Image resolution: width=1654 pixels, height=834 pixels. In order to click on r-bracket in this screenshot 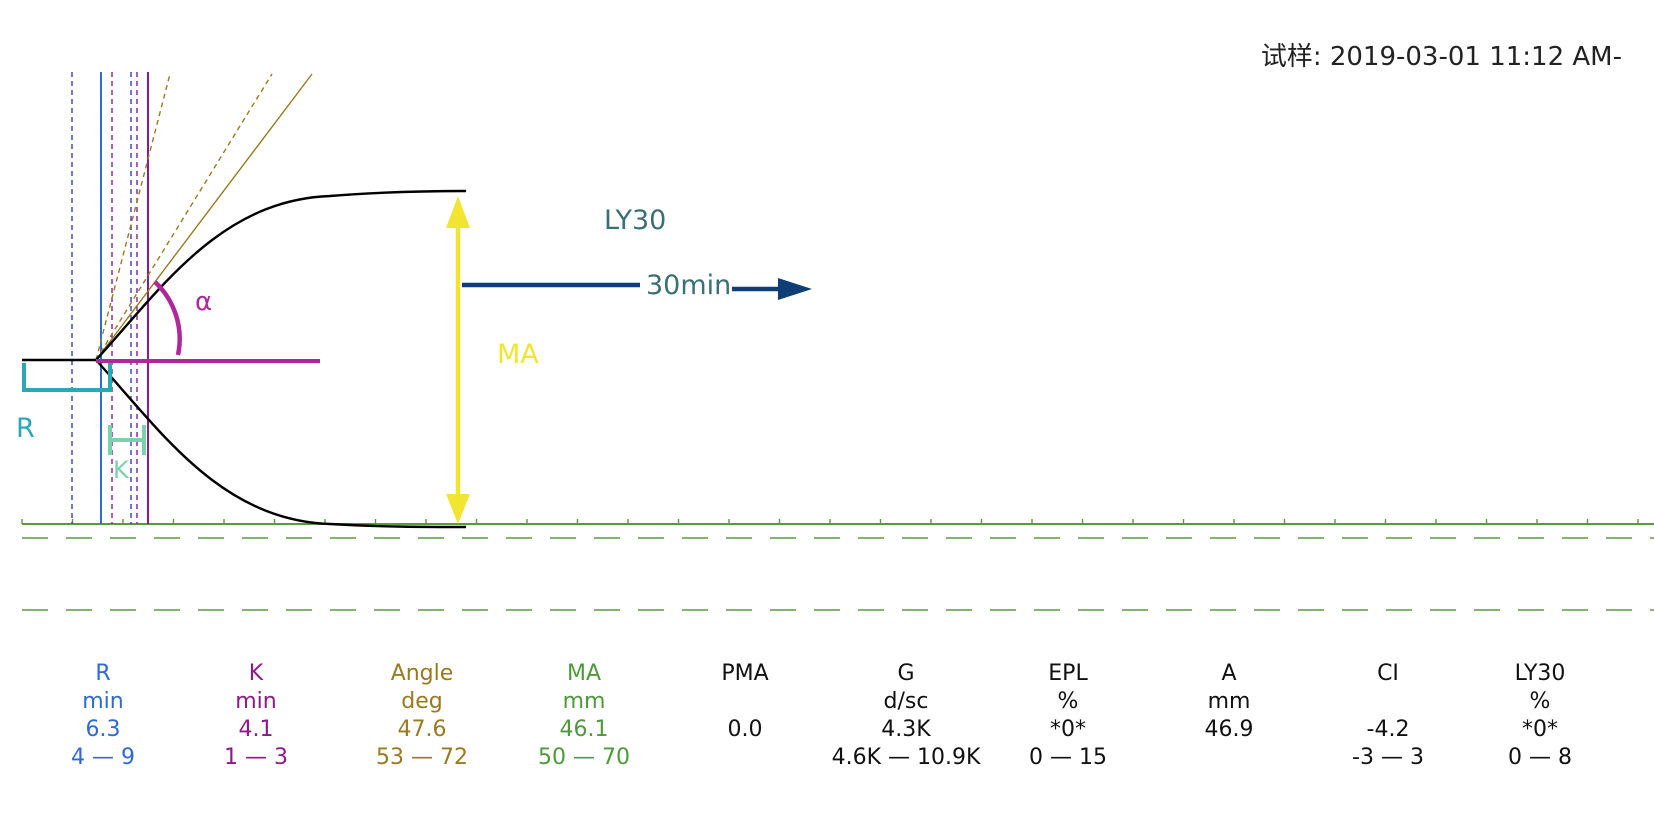, I will do `click(67, 377)`.